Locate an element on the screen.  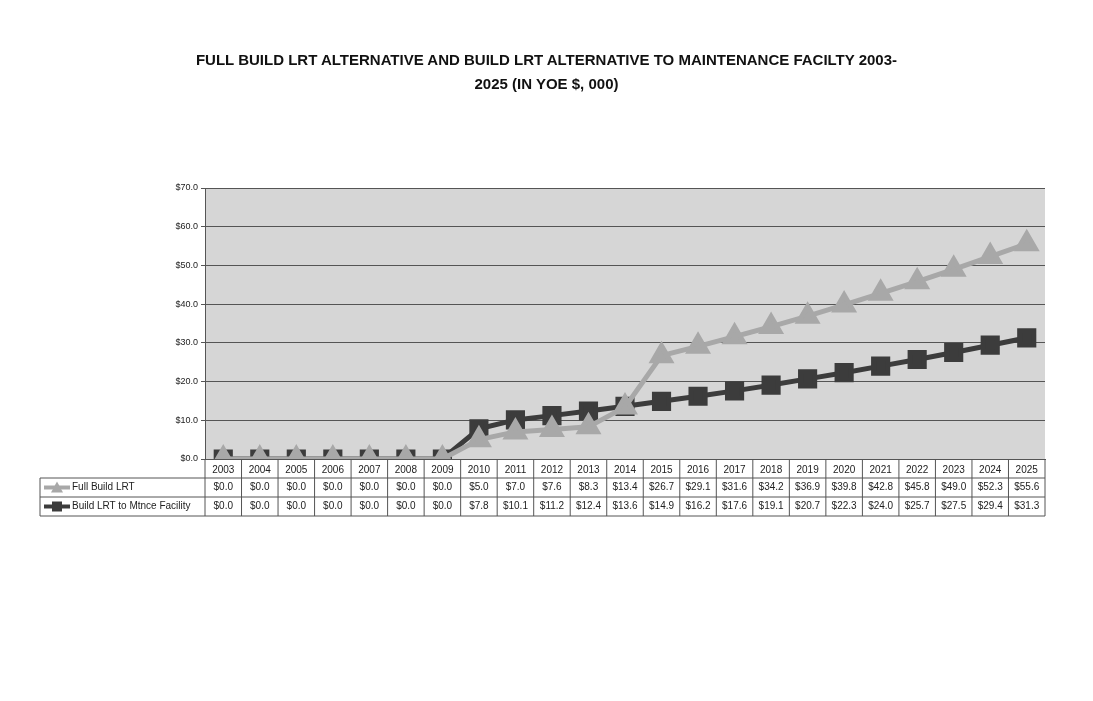
x-tick-label: 2017 is located at coordinates (735, 469).